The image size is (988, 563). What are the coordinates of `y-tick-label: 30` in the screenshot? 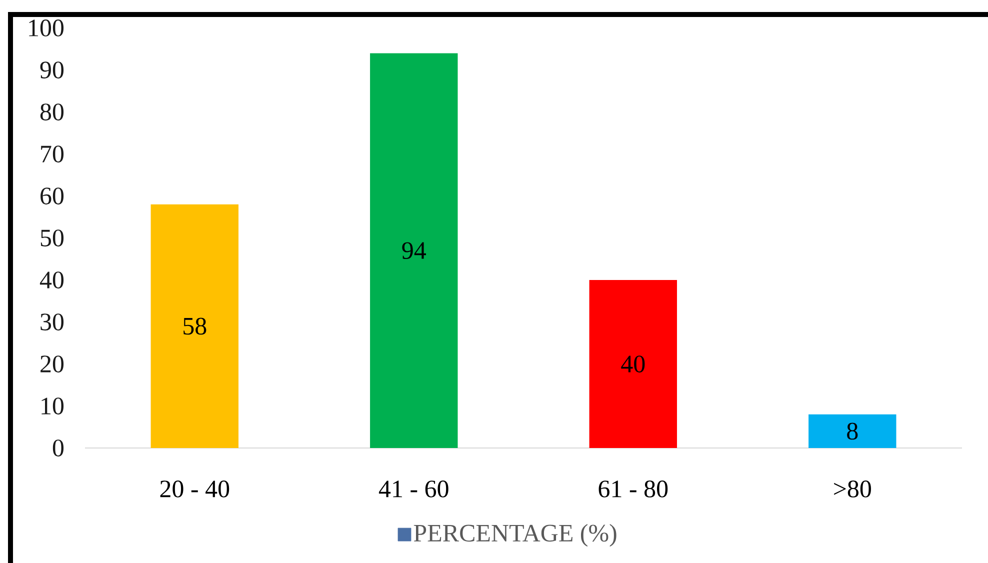 It's located at (52, 322).